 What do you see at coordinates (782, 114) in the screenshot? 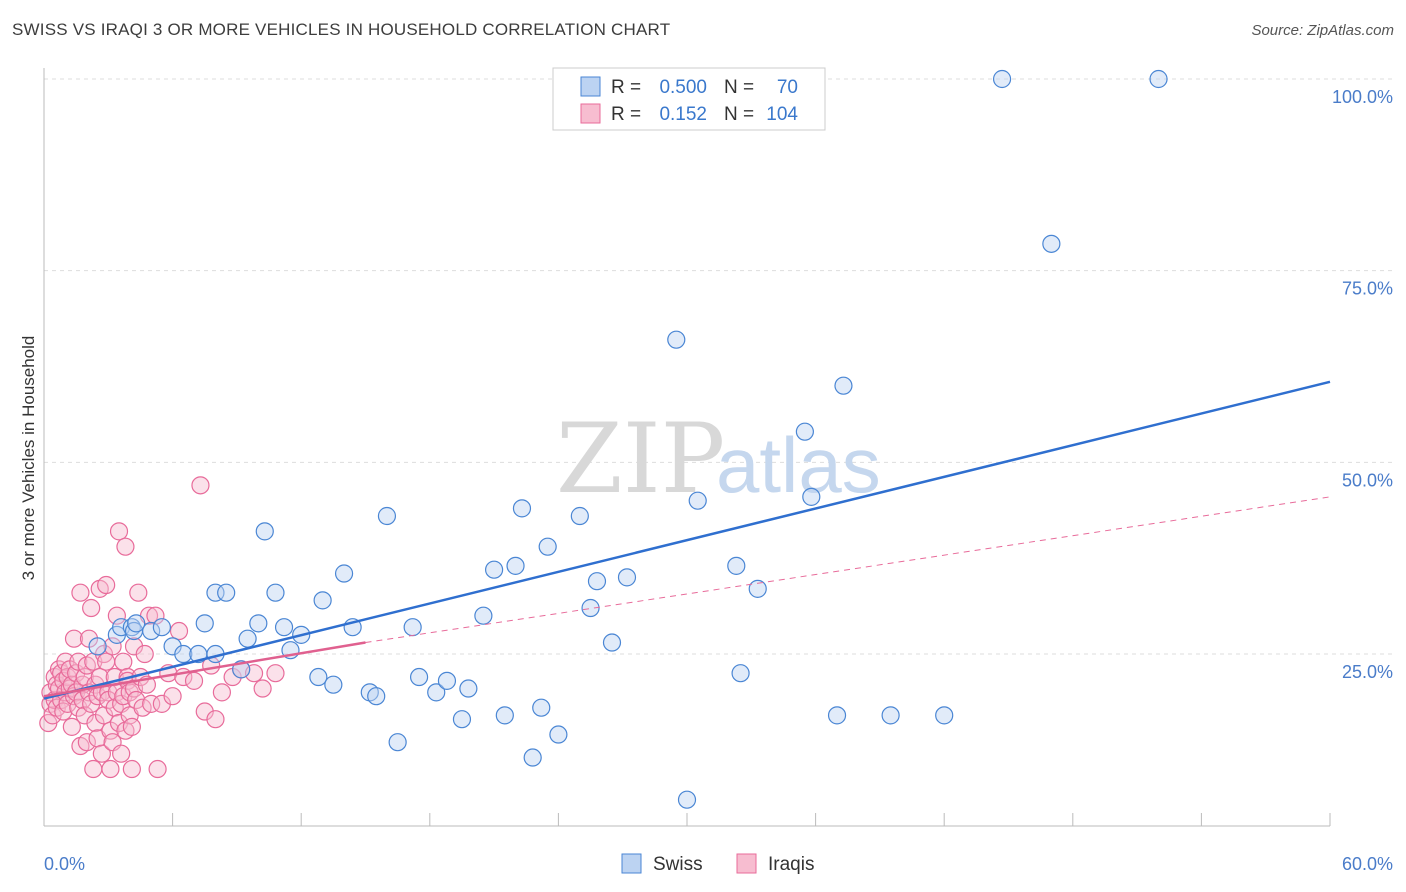
I see `iraqis-n-value: 104` at bounding box center [782, 114].